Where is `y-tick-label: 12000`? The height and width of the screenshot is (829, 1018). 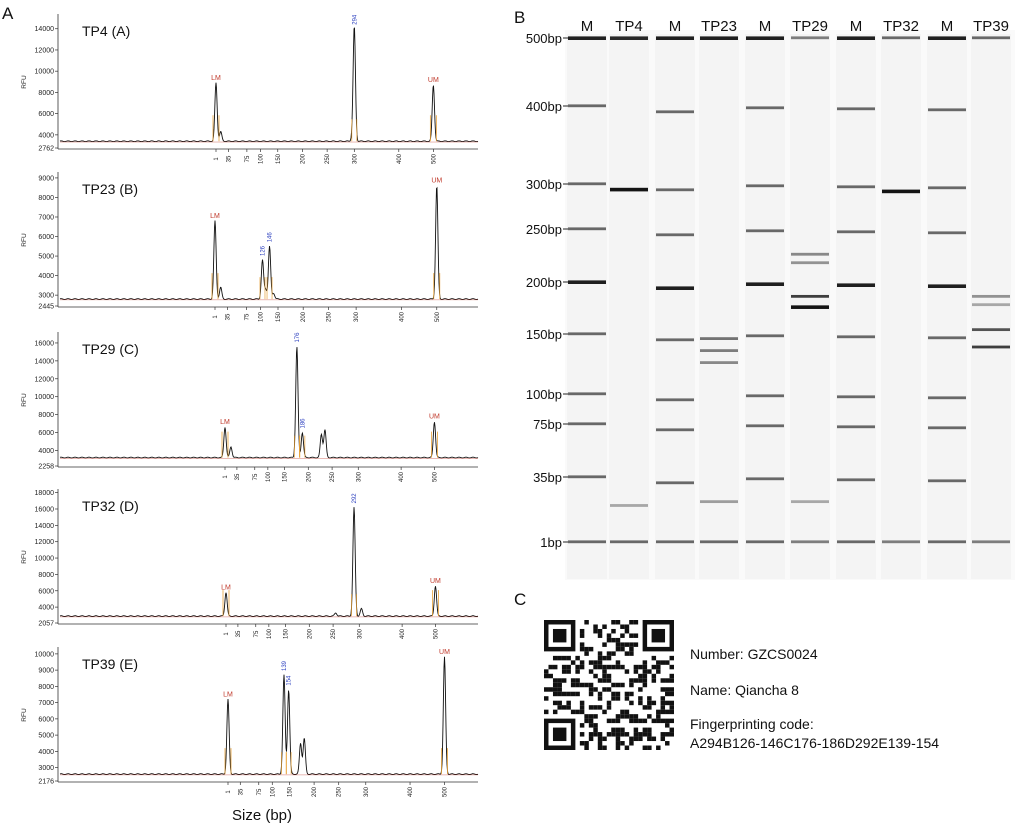 y-tick-label: 12000 is located at coordinates (45, 542).